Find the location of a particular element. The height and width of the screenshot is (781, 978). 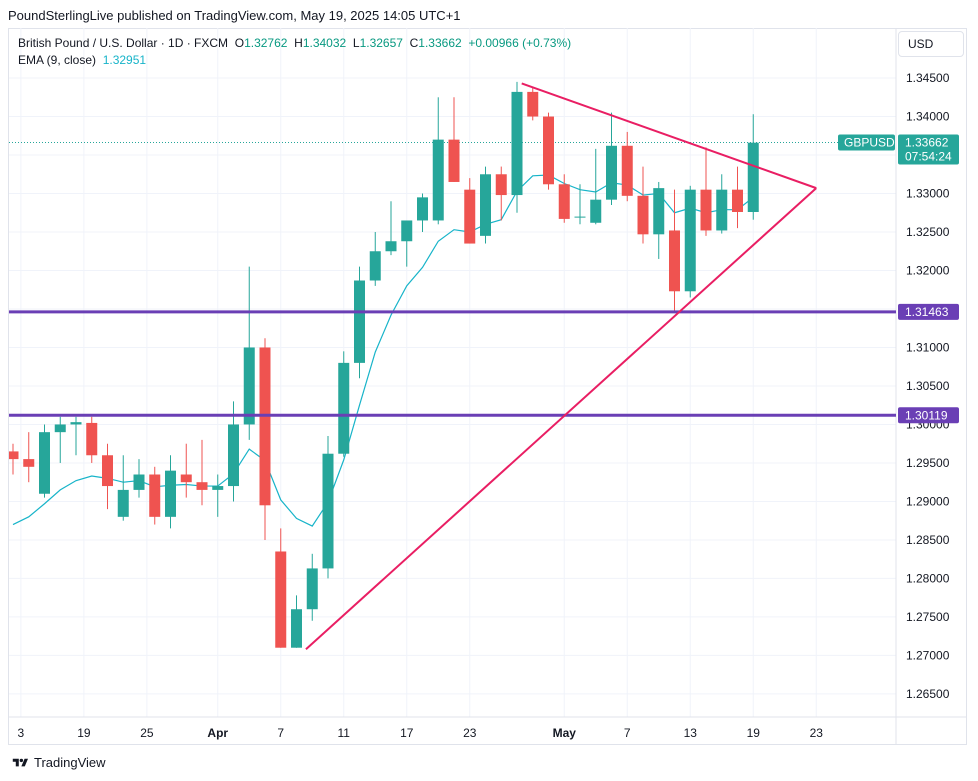

level-price-label: 1.31463 is located at coordinates (927, 312).